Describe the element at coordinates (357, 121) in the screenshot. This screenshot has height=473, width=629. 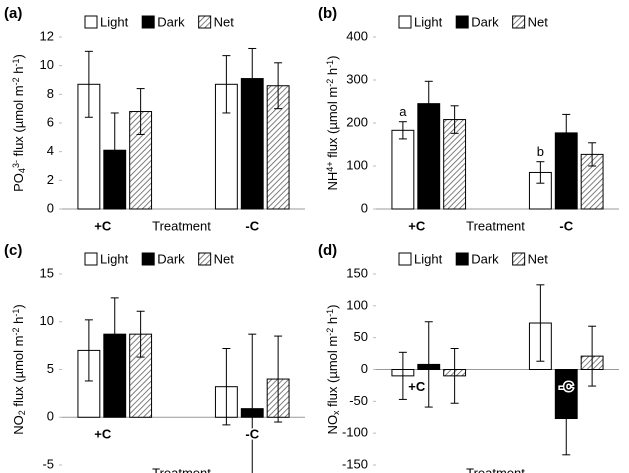
I see `y-tick-label: 200` at that location.